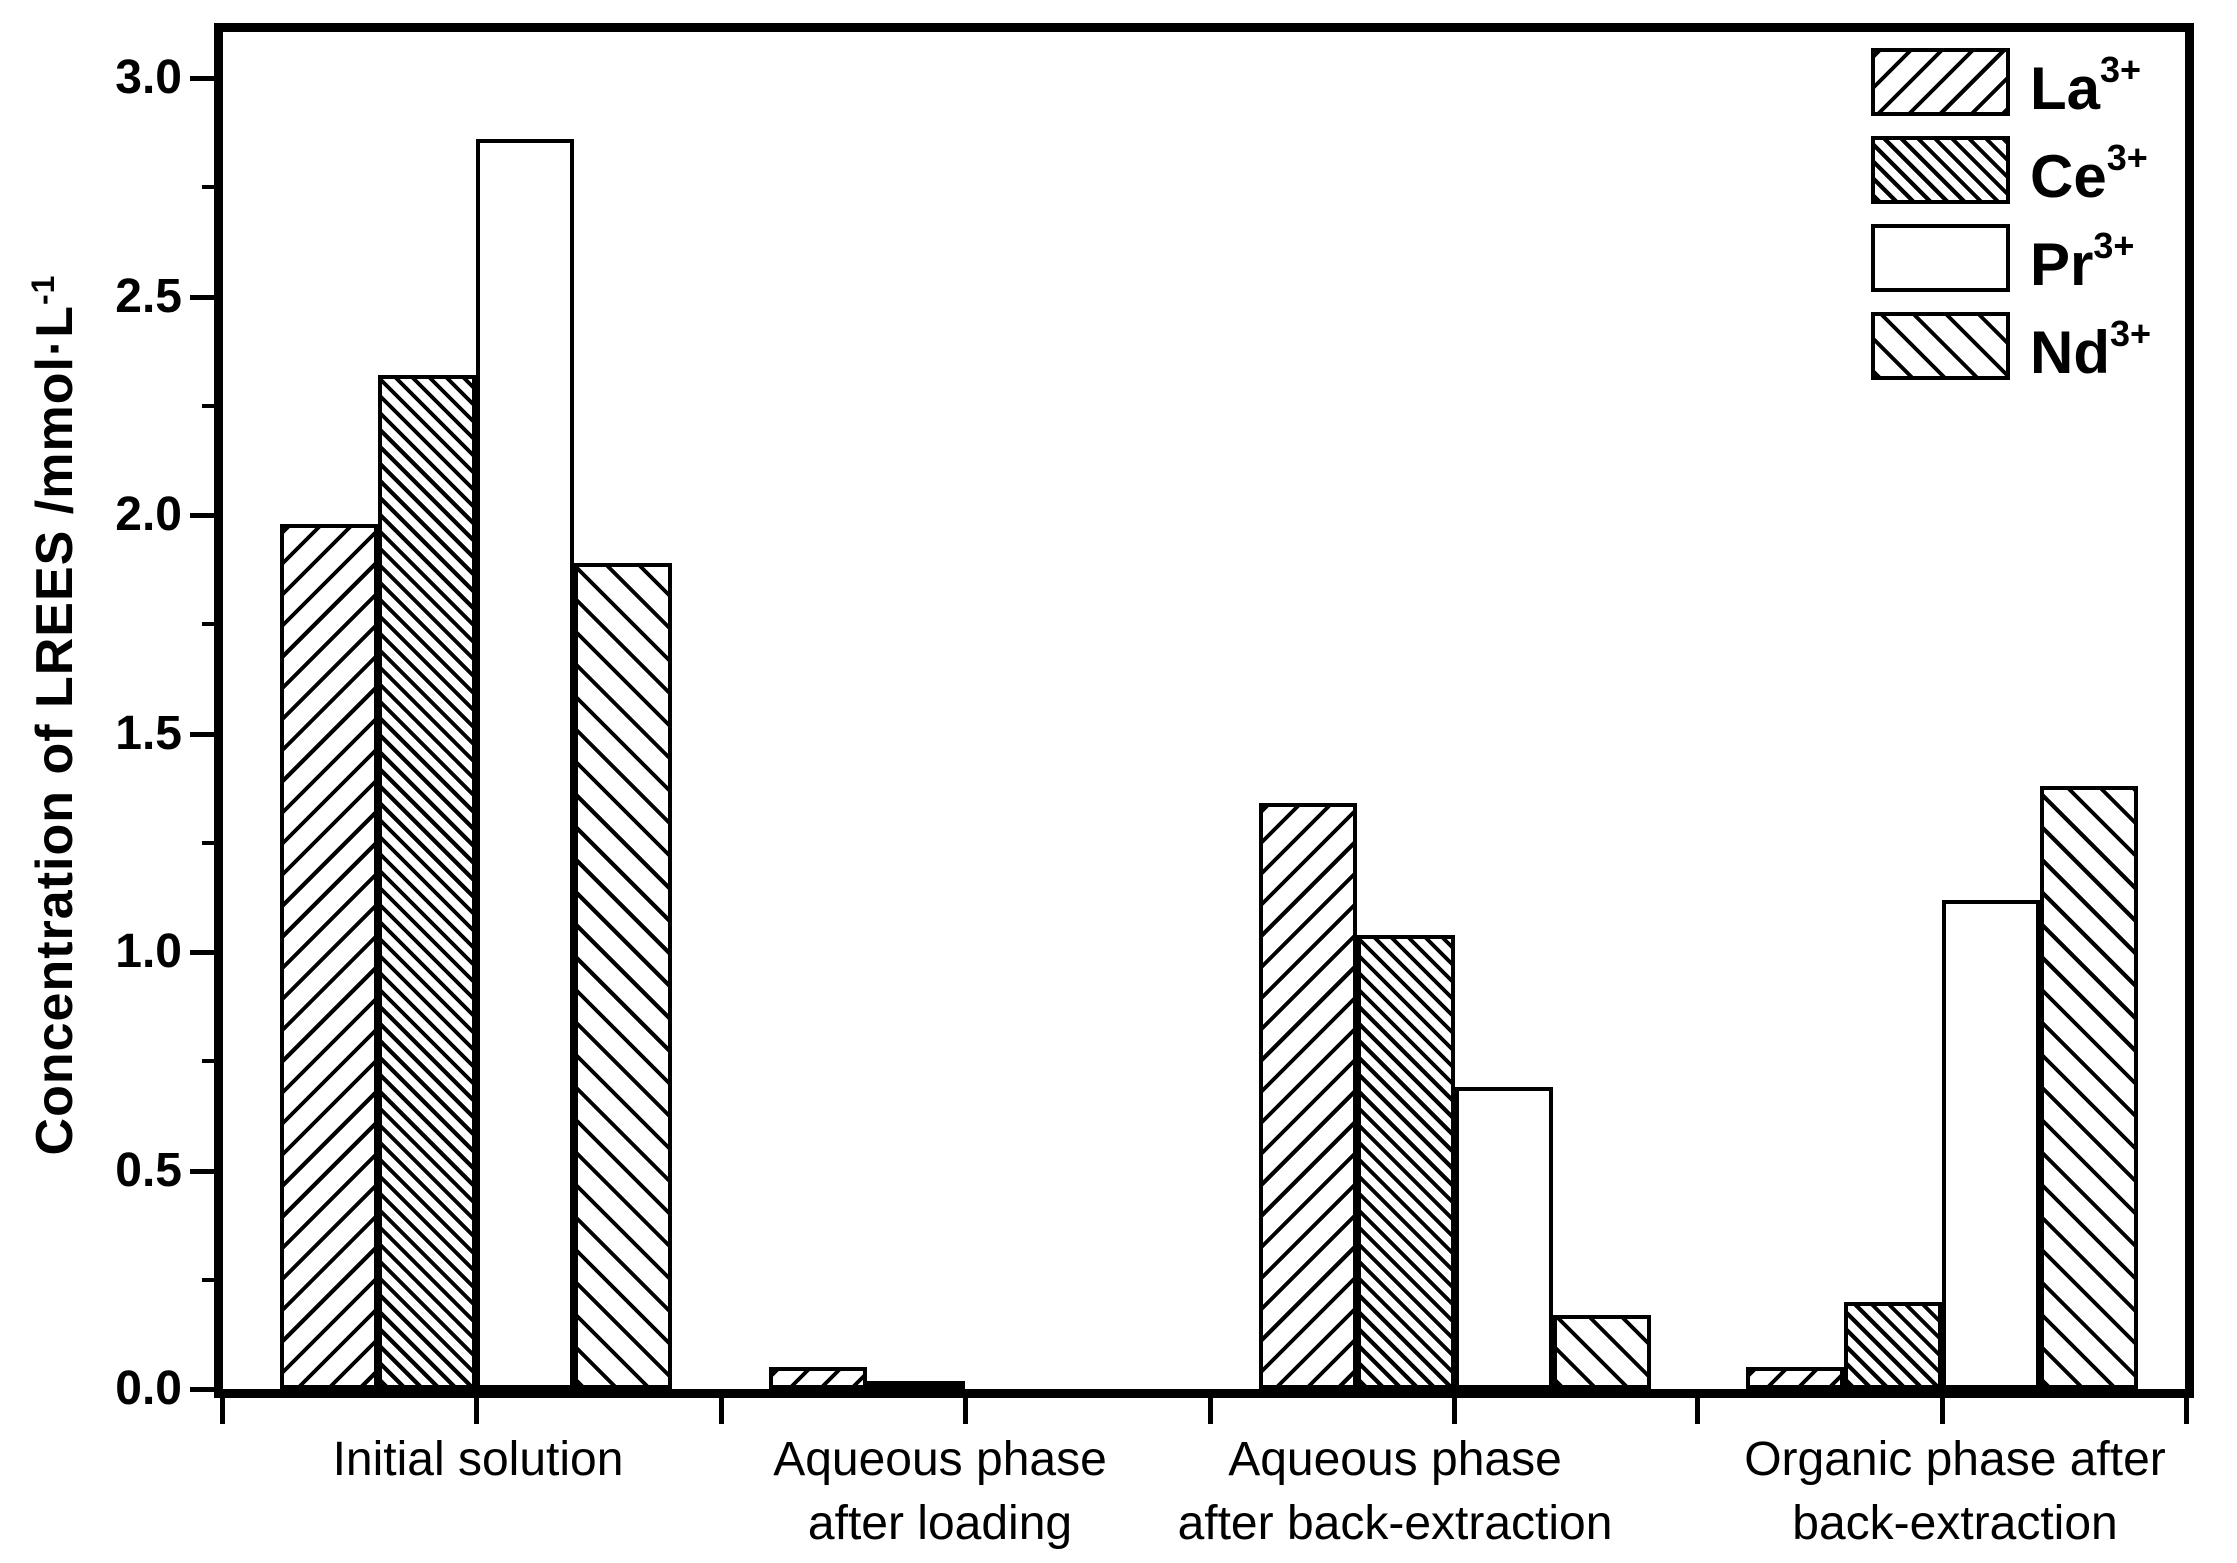  What do you see at coordinates (1395, 1492) in the screenshot?
I see `category-label-aqueous-phase-after-back-extraction: Aqueous phase after back-extraction` at bounding box center [1395, 1492].